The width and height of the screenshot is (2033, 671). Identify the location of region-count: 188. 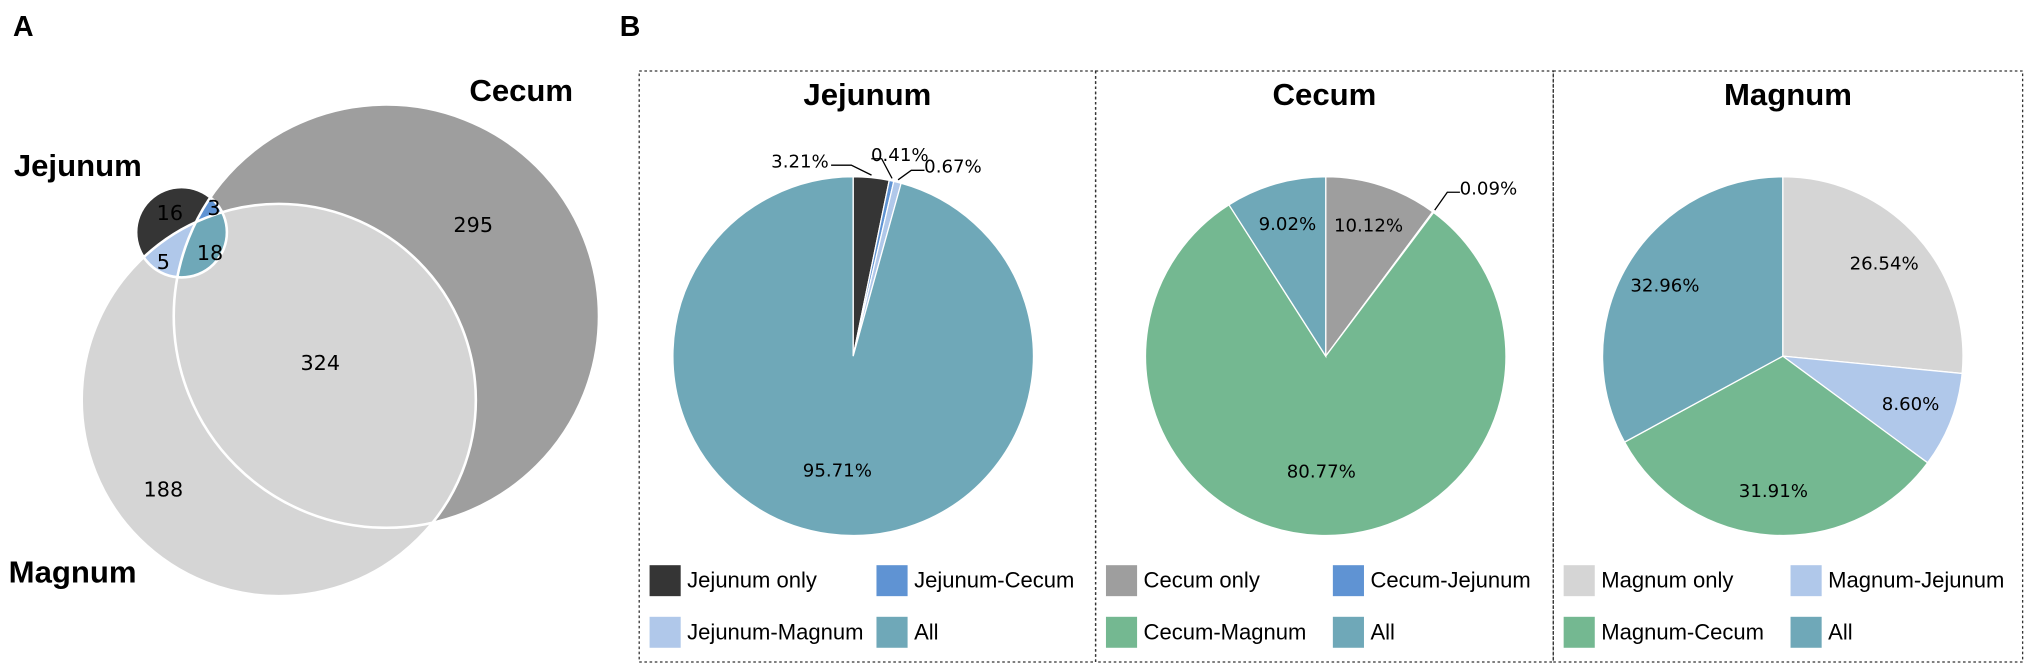
(164, 489).